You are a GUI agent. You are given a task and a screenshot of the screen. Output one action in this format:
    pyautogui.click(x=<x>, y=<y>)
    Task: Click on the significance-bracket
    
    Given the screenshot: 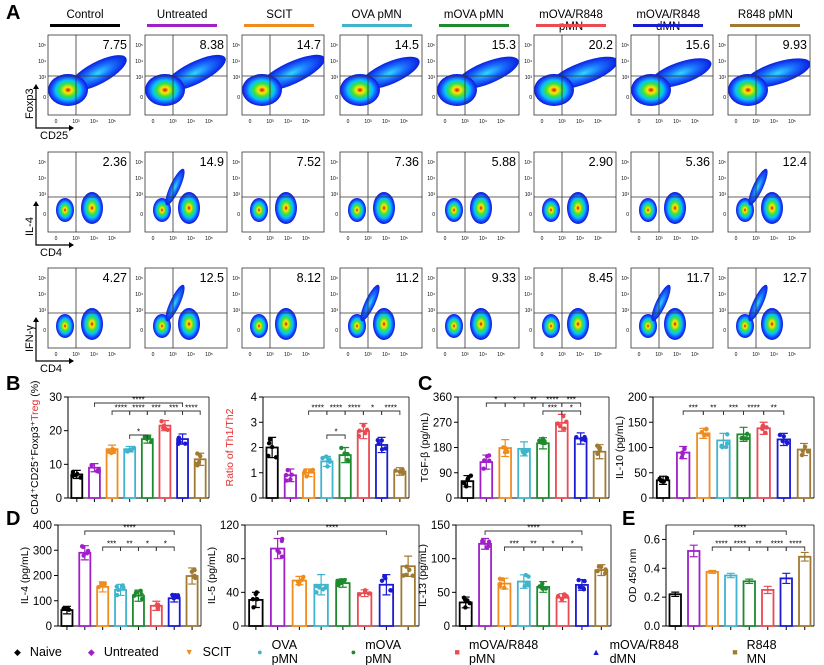 What is the action you would take?
    pyautogui.click(x=191, y=412)
    